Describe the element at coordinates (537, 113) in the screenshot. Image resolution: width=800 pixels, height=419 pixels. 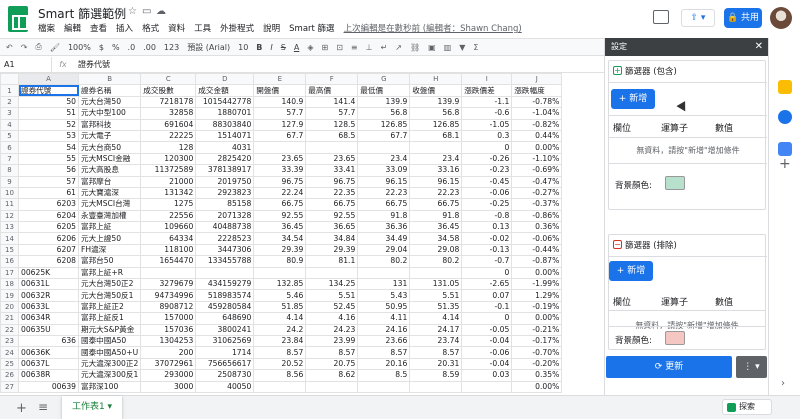
I see `grid-cell: -1.04%` at that location.